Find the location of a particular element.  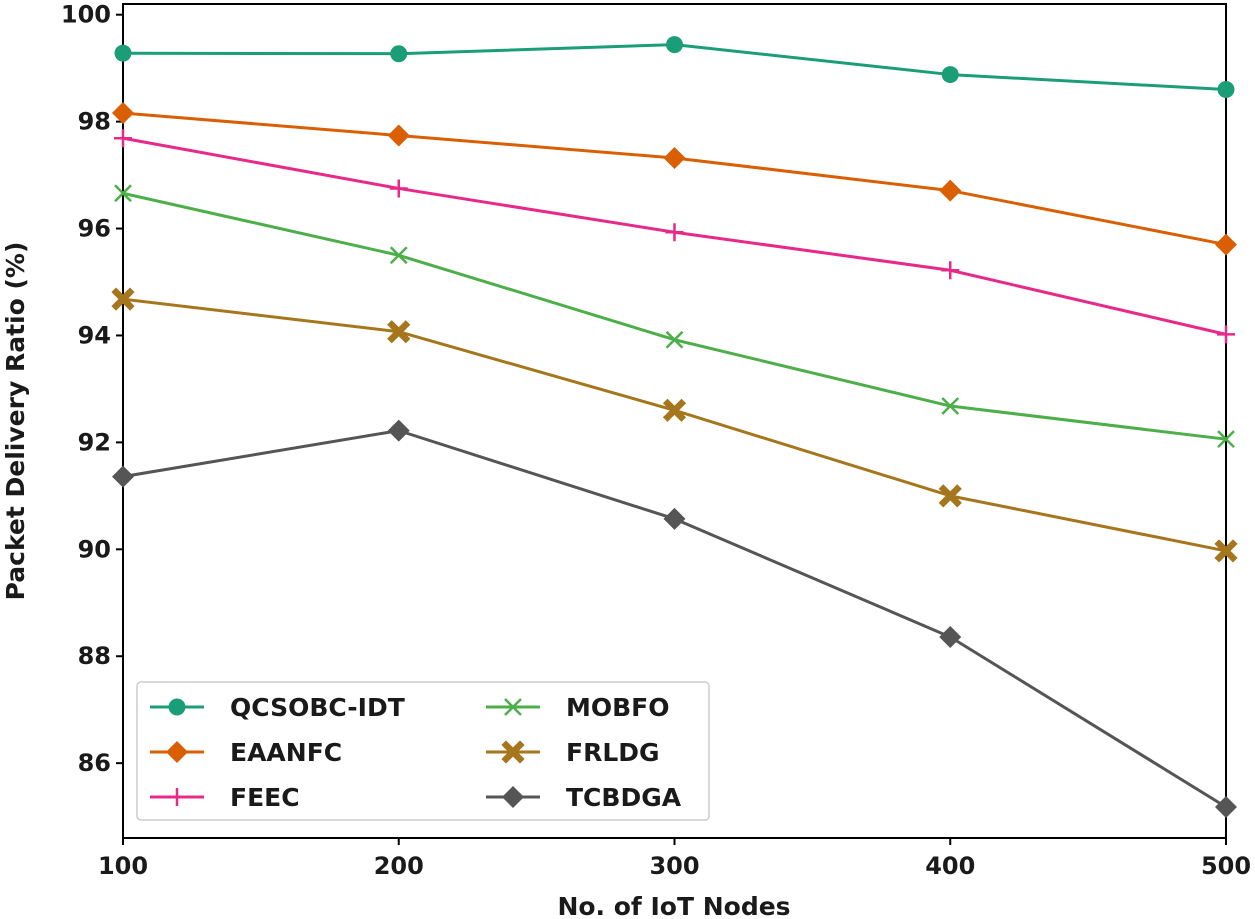

legend: QCSOBC-IDT EAANFC FEEC MOBFO FRLDG TCBDGA is located at coordinates (423, 751).